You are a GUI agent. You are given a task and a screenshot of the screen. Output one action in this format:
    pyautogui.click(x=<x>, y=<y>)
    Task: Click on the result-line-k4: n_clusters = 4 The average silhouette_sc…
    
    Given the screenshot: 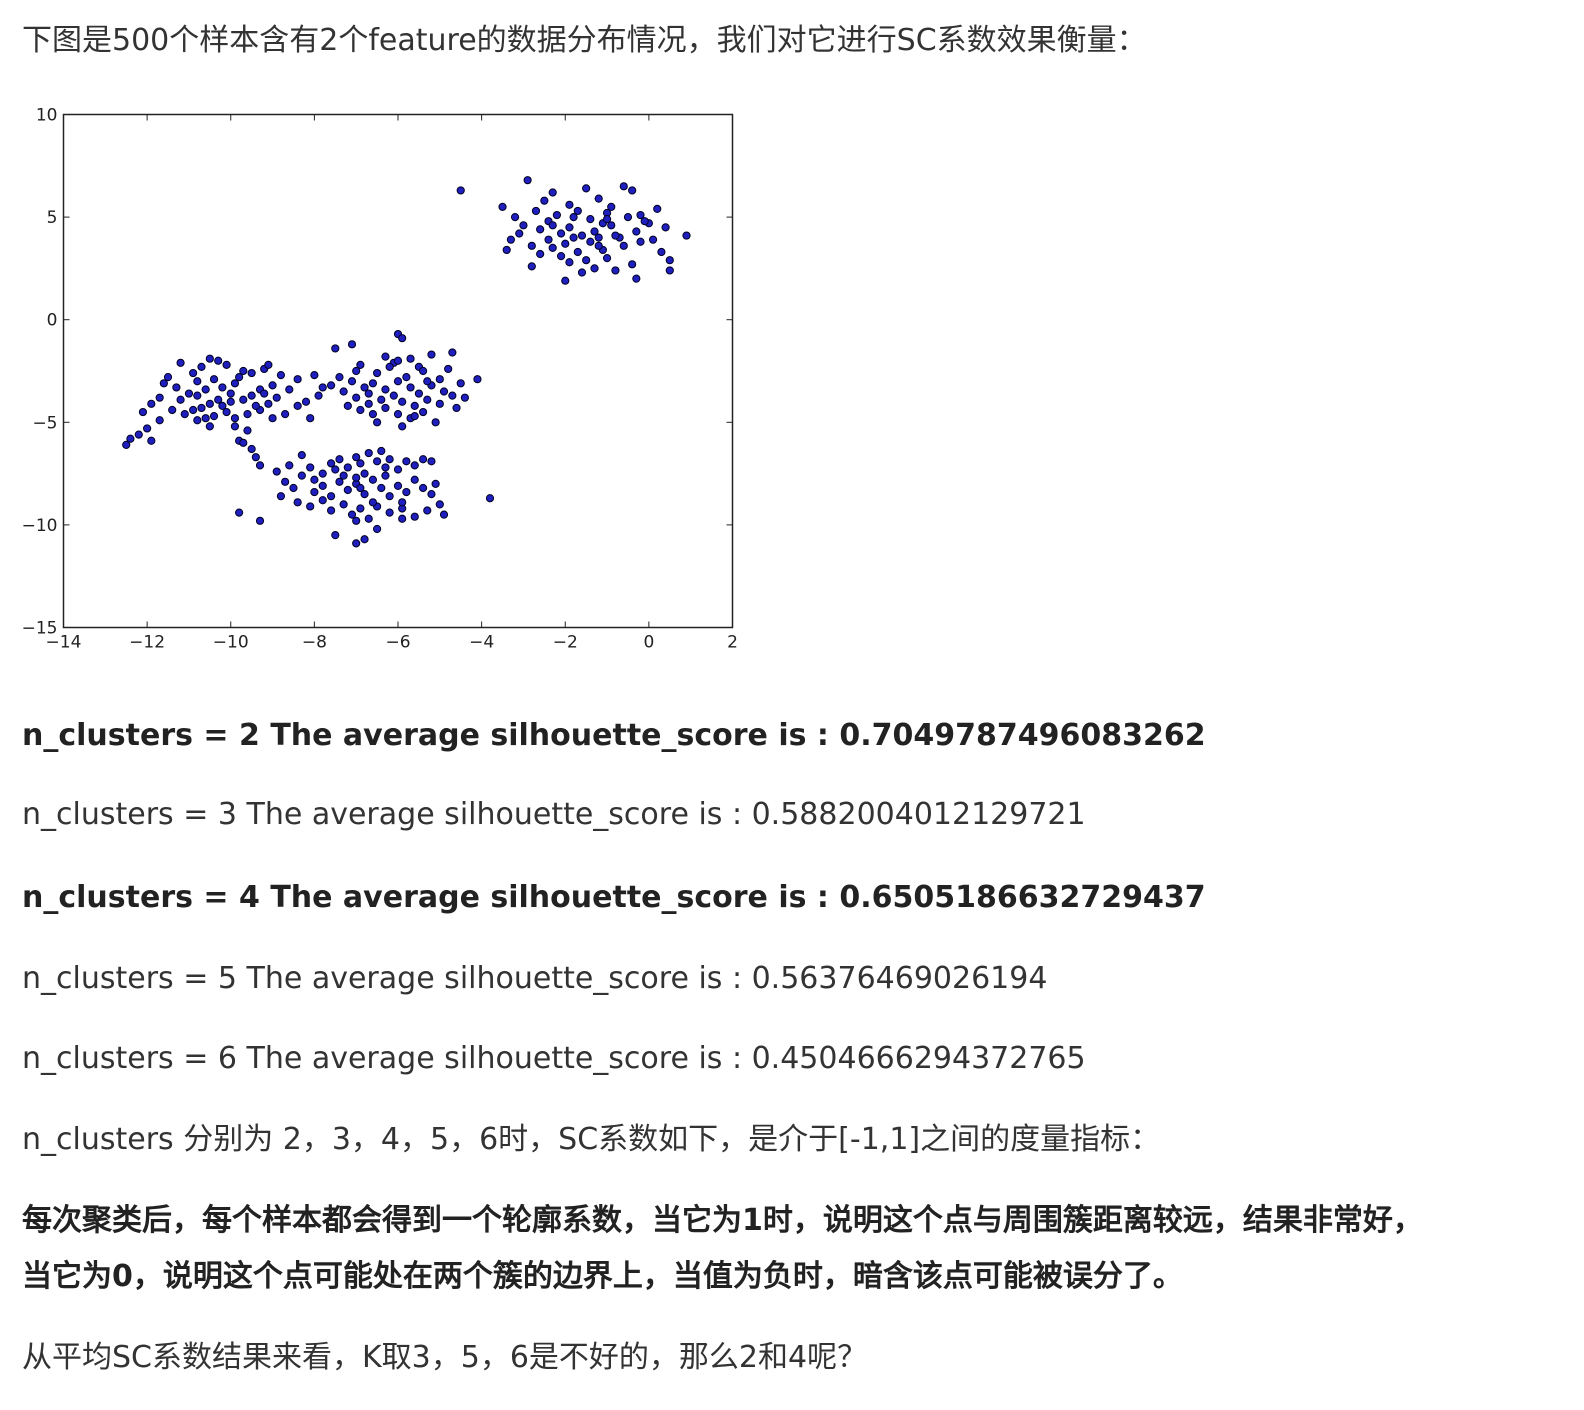 What is the action you would take?
    pyautogui.click(x=614, y=897)
    